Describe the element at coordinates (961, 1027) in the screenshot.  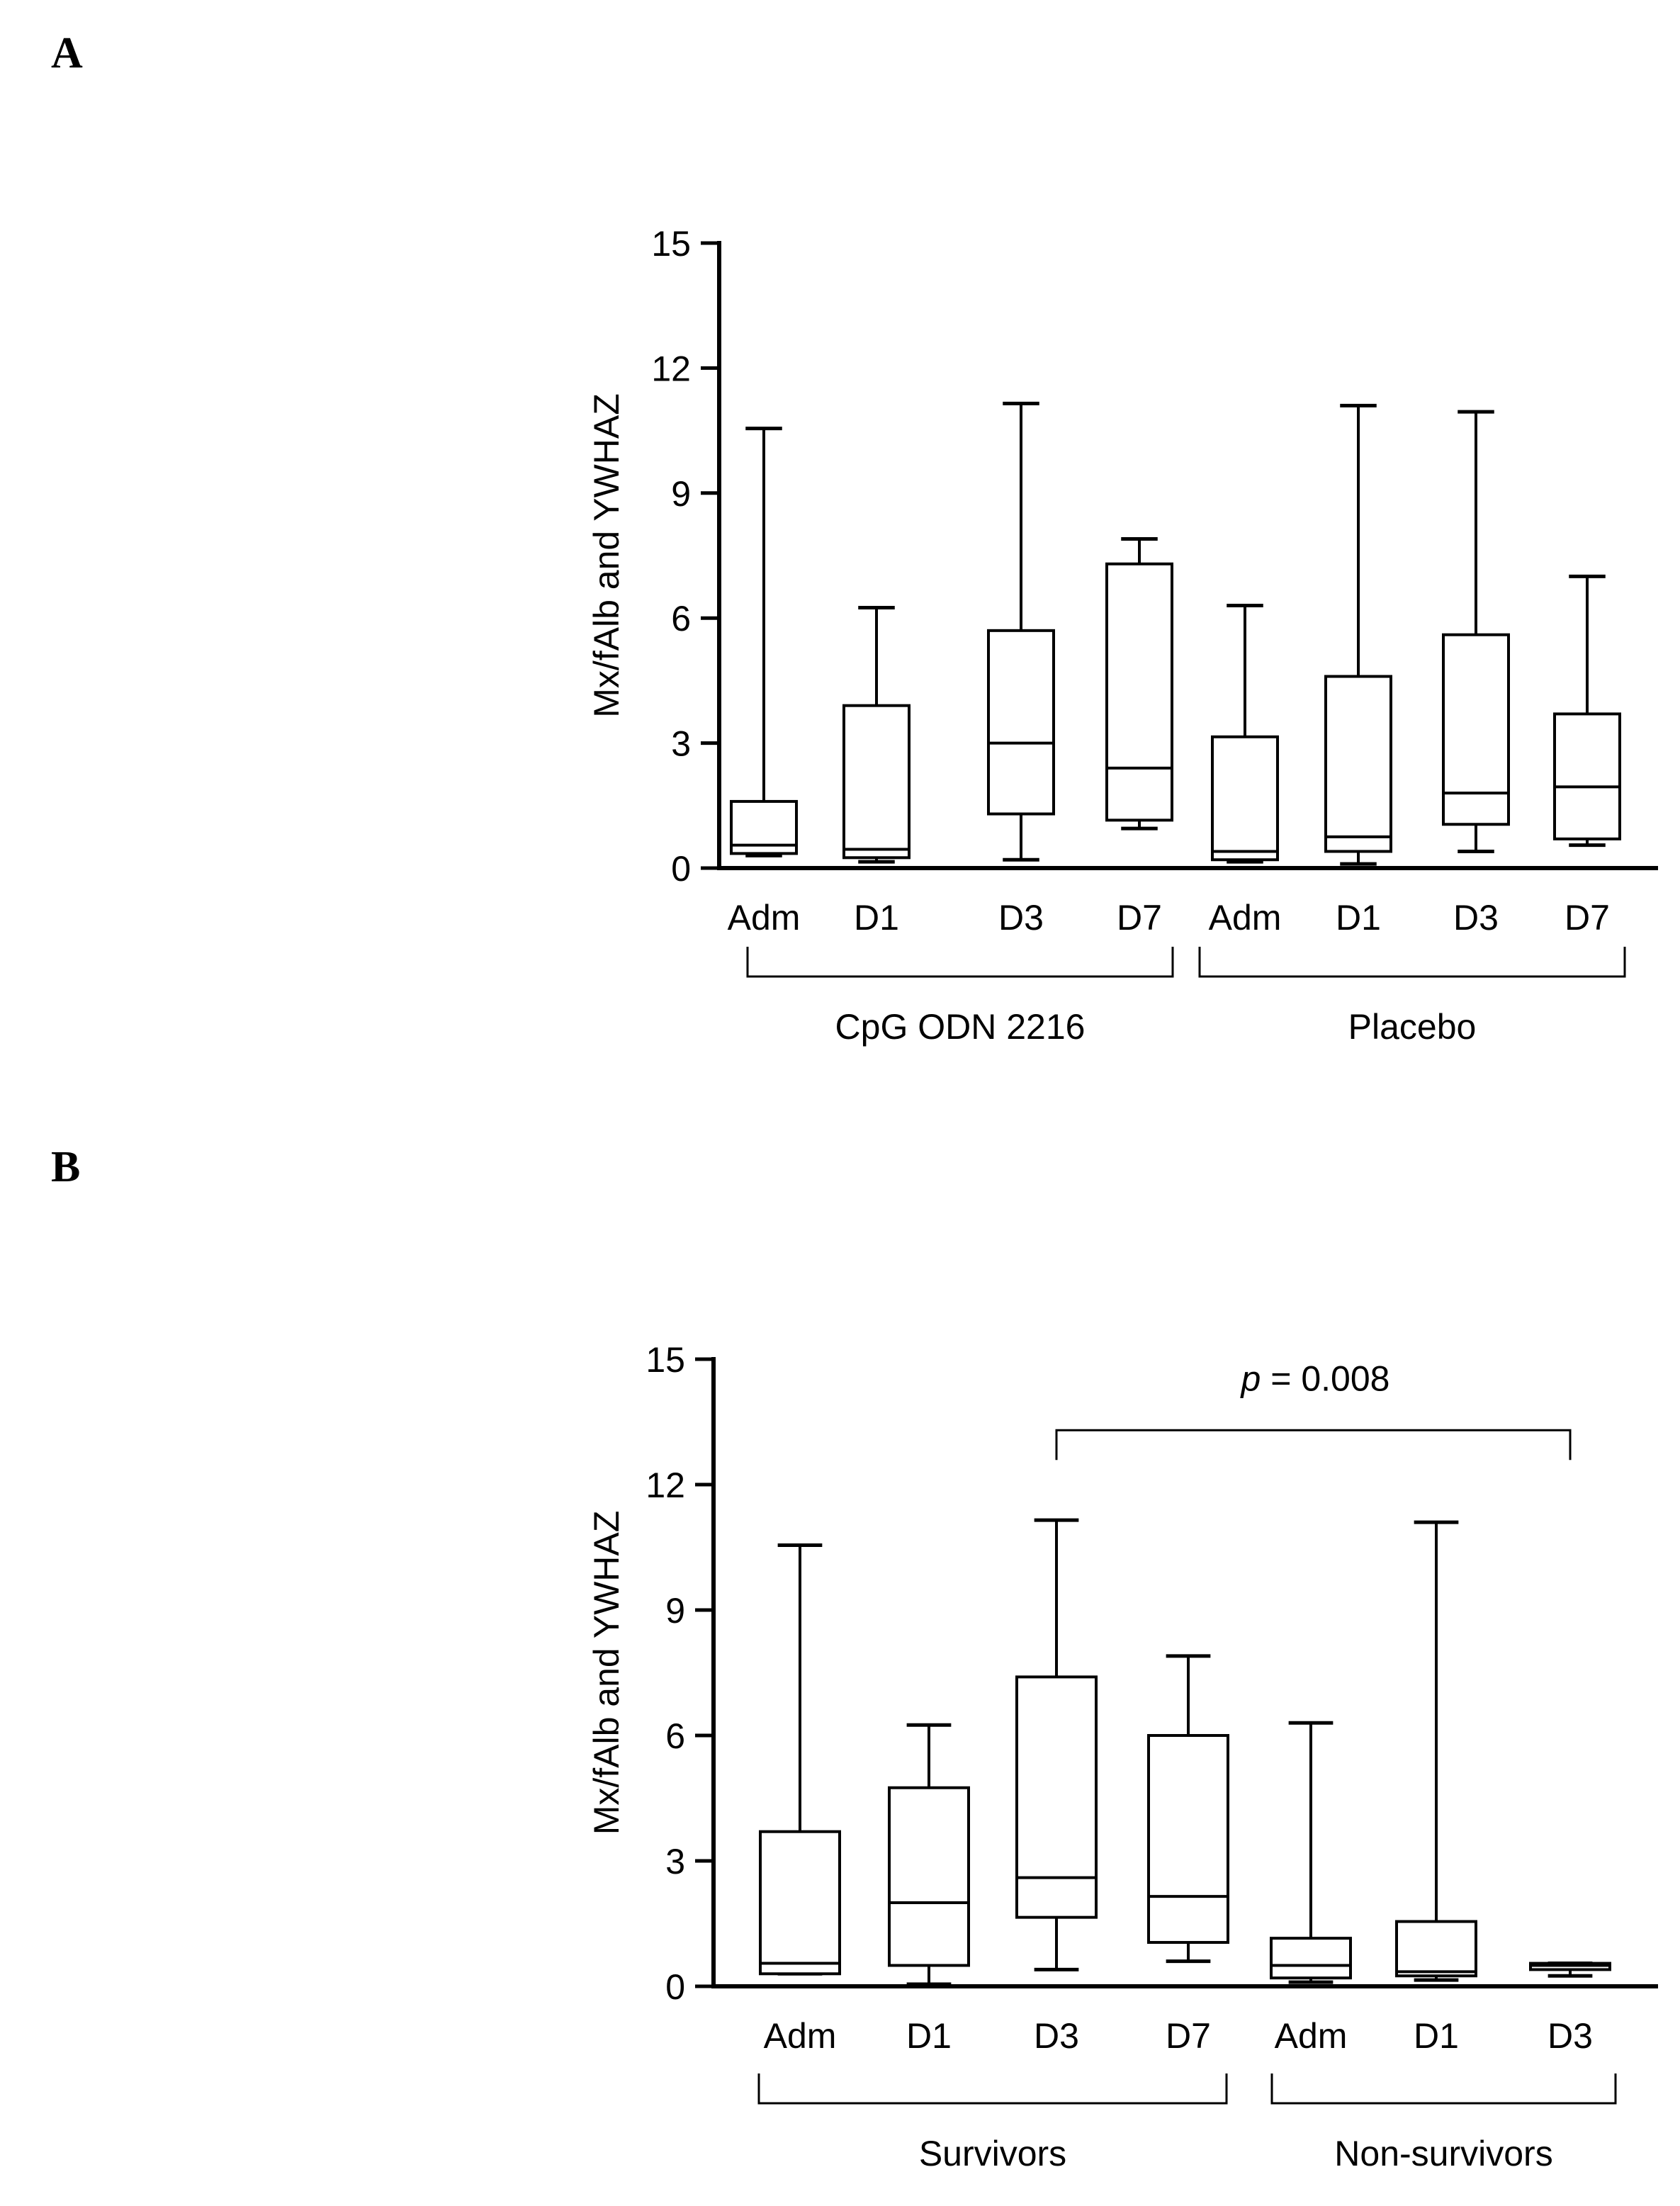
I see `group-label: CpG ODN 2216` at that location.